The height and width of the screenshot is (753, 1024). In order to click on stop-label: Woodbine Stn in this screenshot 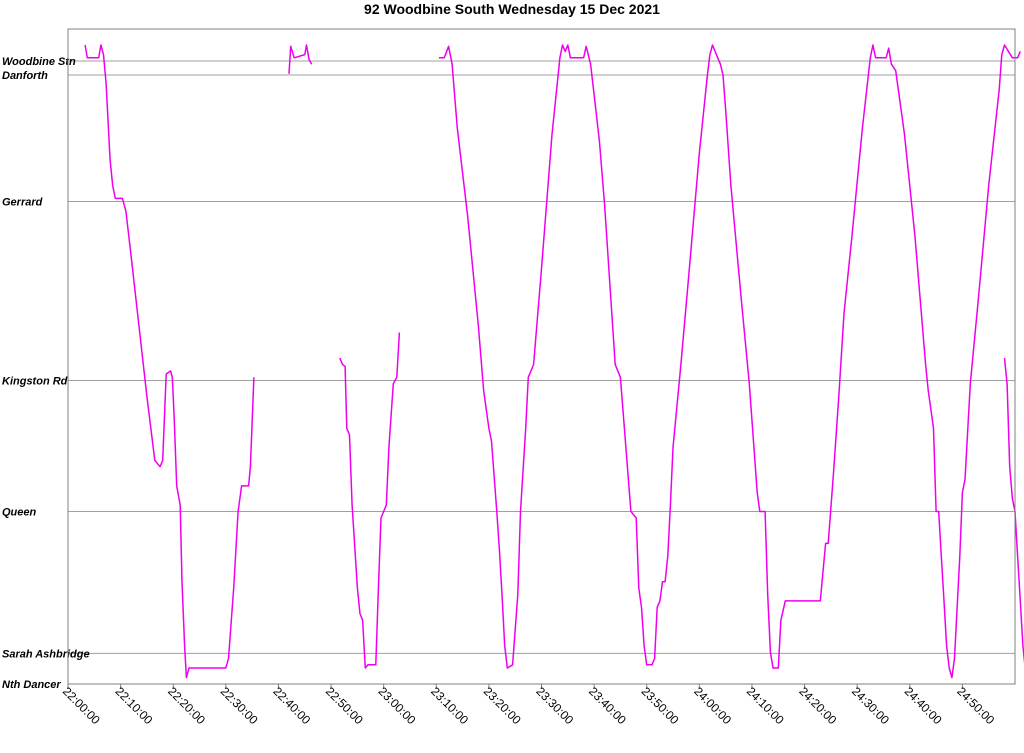, I will do `click(39, 62)`.